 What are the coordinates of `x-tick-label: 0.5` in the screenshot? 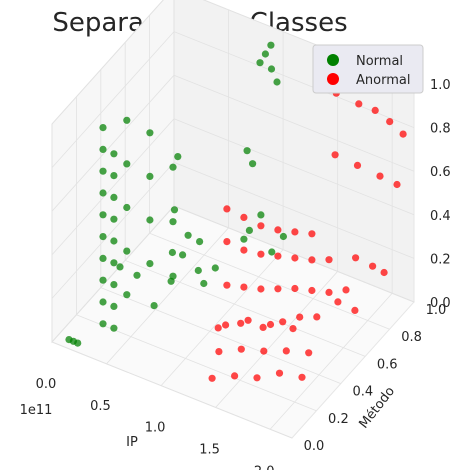 It's located at (100, 406).